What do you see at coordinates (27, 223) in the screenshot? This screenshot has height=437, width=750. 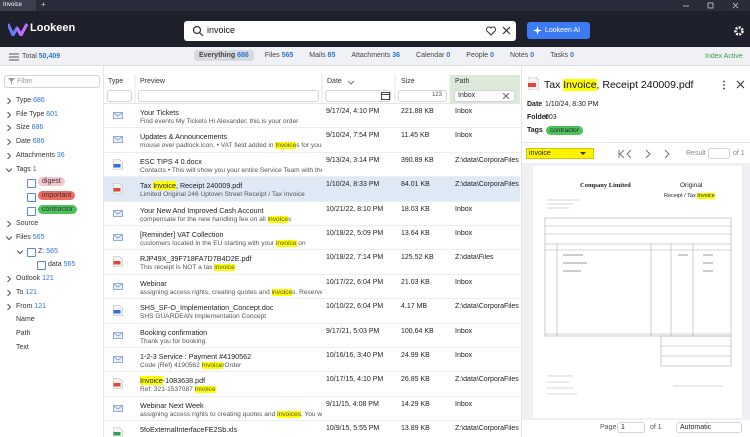 I see `tree-item: Source` at bounding box center [27, 223].